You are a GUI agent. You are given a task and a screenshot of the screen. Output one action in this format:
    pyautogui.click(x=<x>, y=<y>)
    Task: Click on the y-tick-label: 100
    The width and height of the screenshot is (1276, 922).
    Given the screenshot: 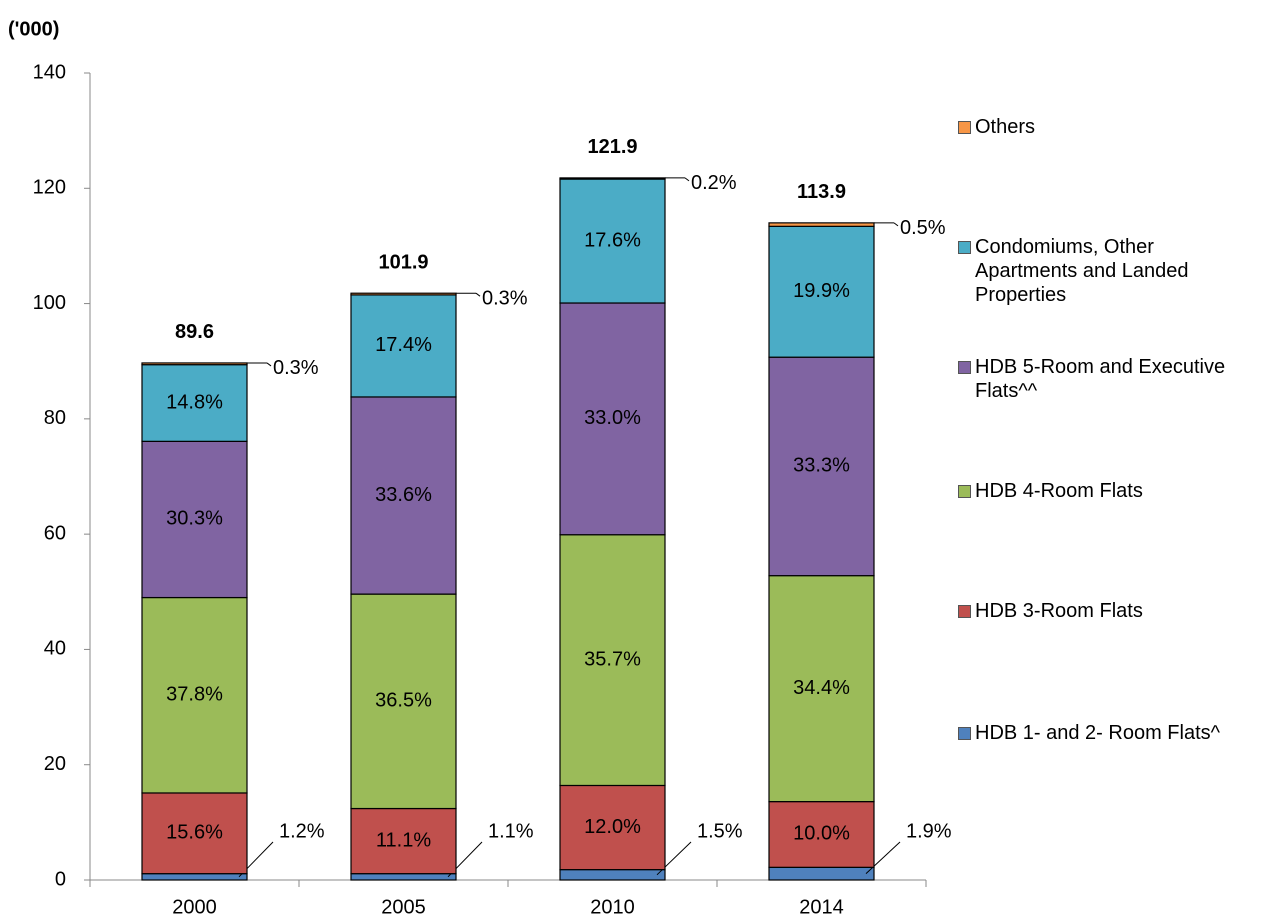 What is the action you would take?
    pyautogui.click(x=49, y=303)
    